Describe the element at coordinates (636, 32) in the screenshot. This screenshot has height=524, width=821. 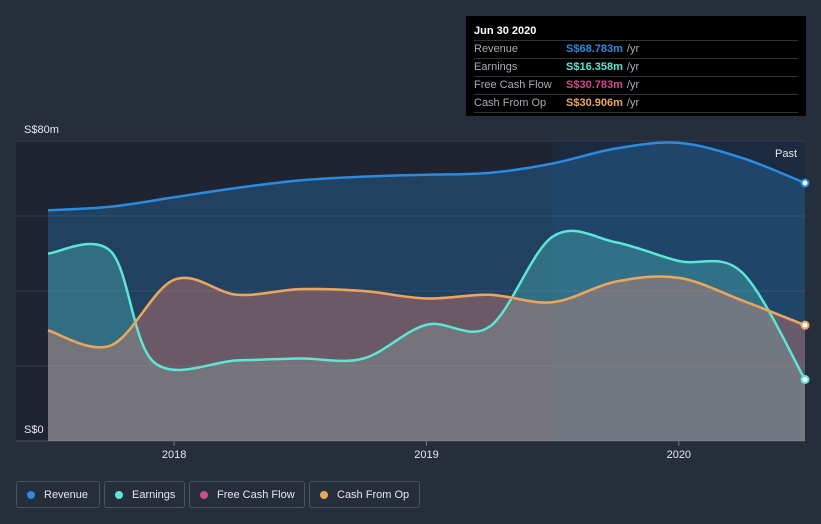
I see `tooltip-date: Jun 30 2020` at that location.